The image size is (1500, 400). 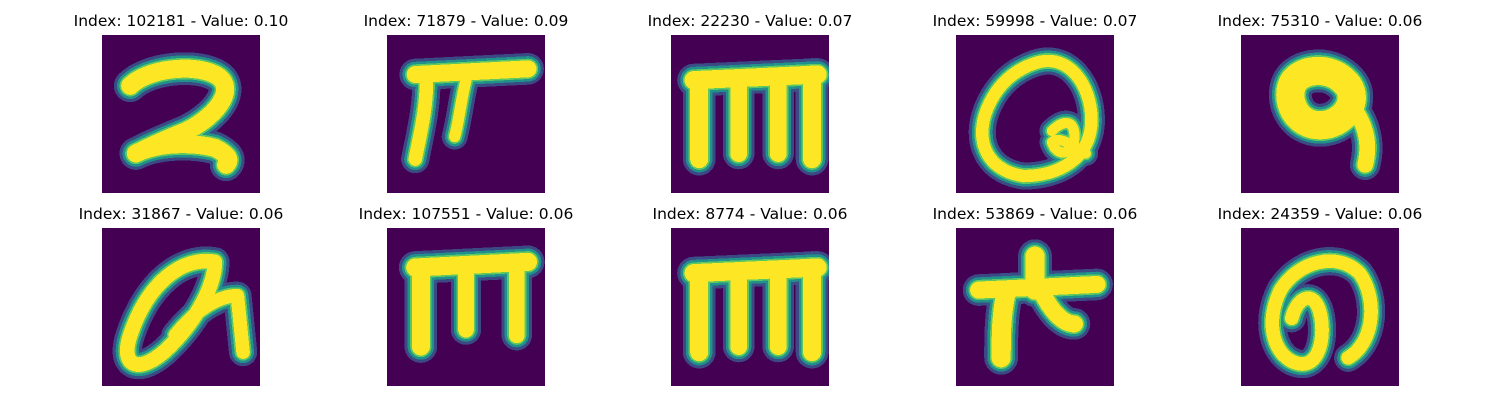 What do you see at coordinates (181, 21) in the screenshot?
I see `panel-title: Index: 102181 - Value: 0.10` at bounding box center [181, 21].